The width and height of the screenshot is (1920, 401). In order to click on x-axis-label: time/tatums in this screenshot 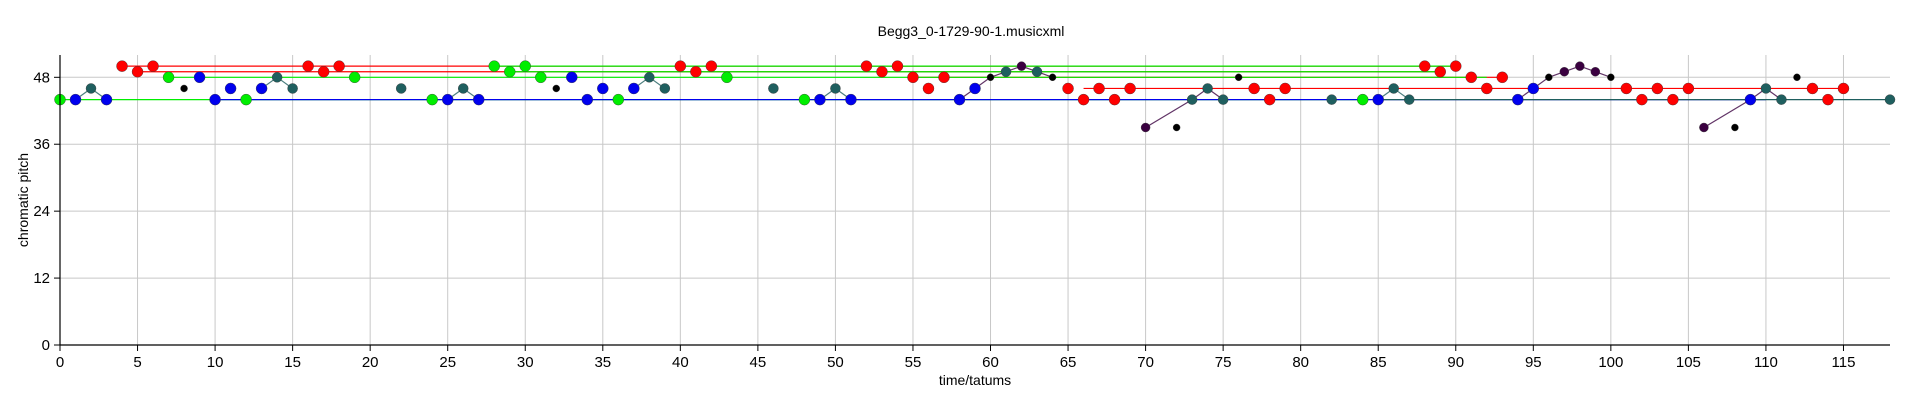, I will do `click(975, 380)`.